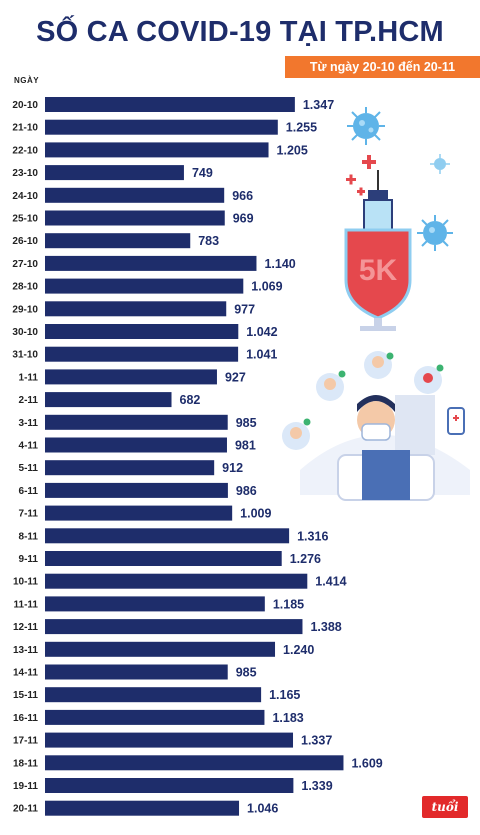 The height and width of the screenshot is (835, 480). What do you see at coordinates (298, 650) in the screenshot?
I see `data-label: 1.240` at bounding box center [298, 650].